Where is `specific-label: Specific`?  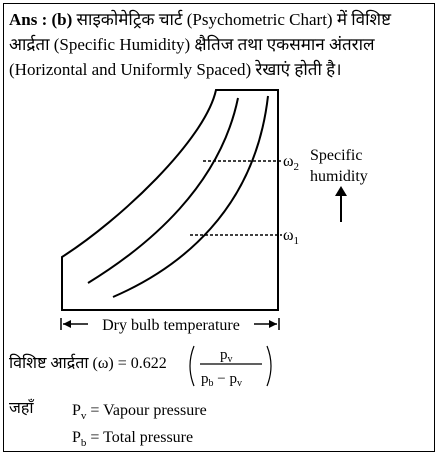
specific-label: Specific is located at coordinates (336, 155).